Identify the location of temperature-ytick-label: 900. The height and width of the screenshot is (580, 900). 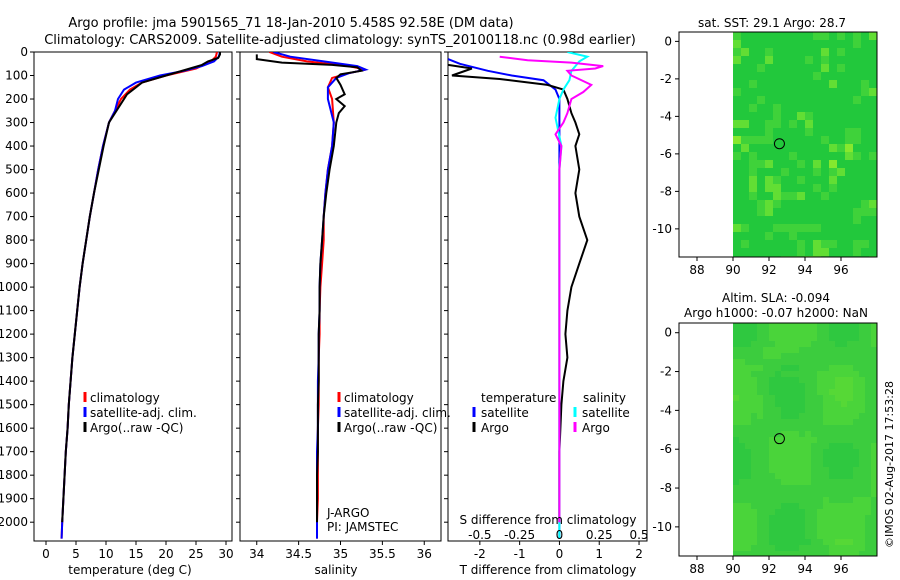
(16, 264).